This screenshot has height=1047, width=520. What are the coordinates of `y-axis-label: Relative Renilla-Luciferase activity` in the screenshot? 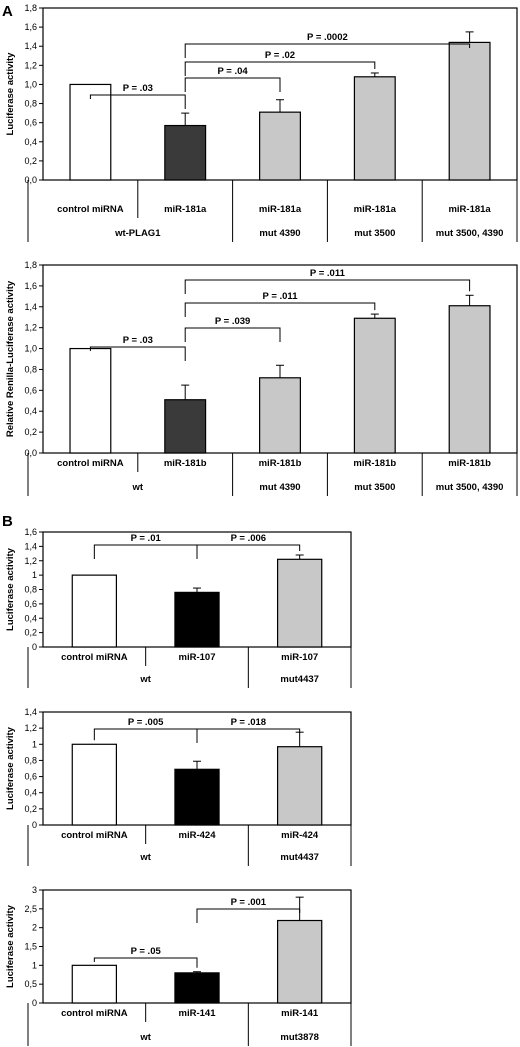 It's located at (10, 358).